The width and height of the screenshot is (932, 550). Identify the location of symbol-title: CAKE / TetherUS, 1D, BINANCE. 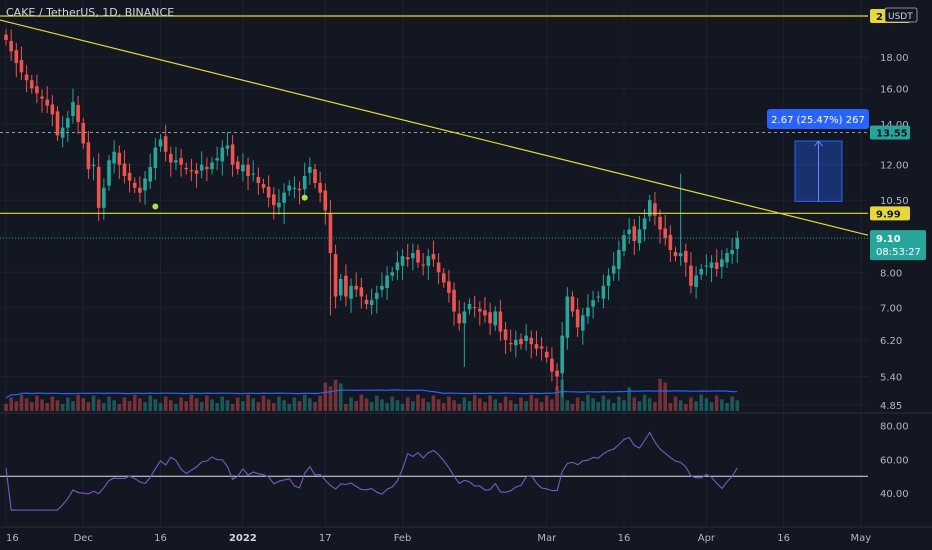
(90, 12).